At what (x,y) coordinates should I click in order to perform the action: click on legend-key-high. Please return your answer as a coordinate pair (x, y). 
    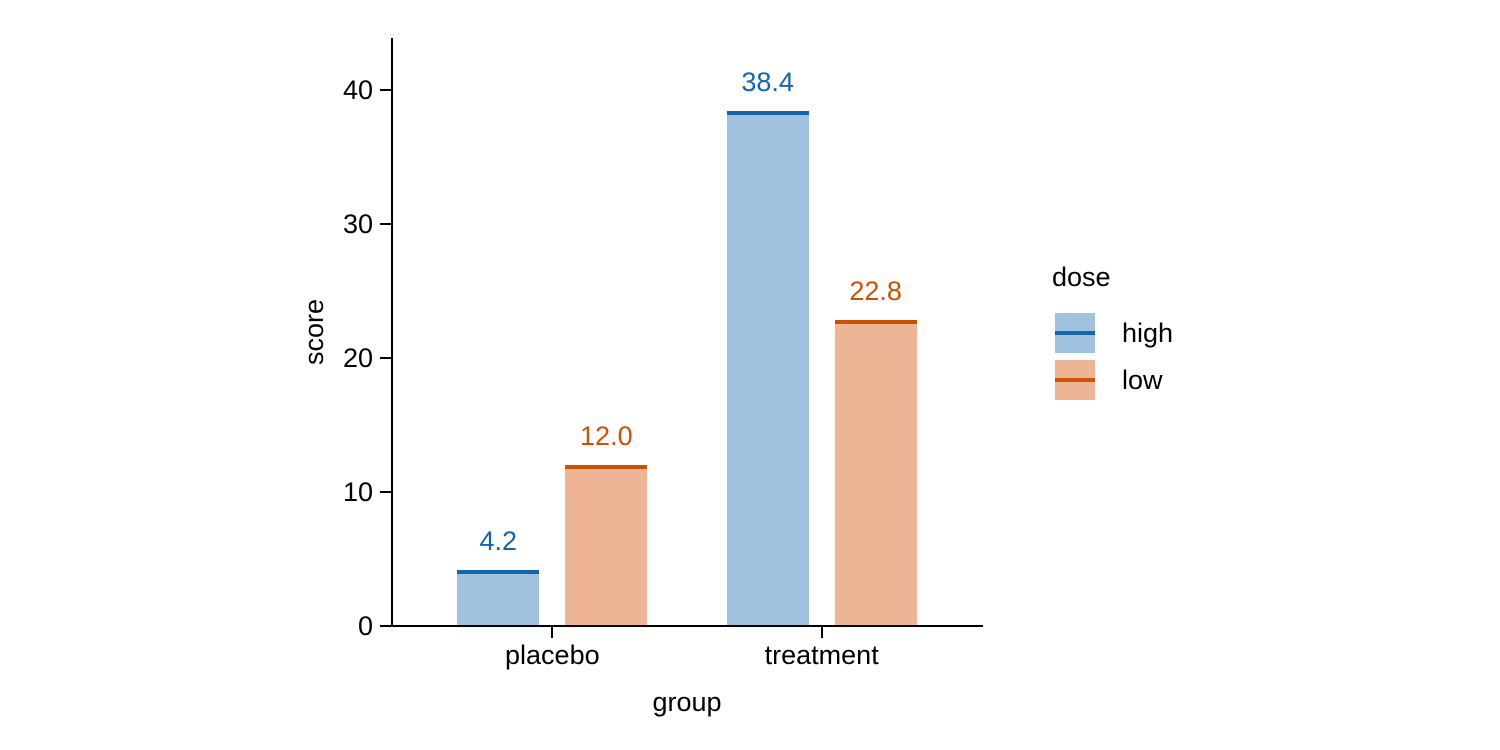
    Looking at the image, I should click on (1075, 333).